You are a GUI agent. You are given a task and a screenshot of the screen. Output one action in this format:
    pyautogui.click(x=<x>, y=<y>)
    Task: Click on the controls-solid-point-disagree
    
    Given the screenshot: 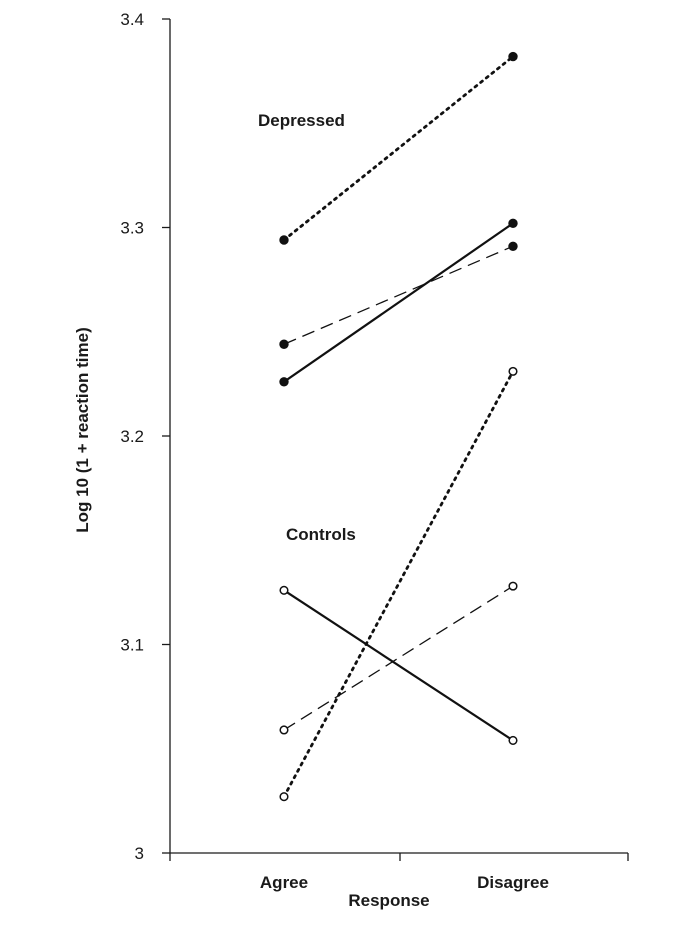 What is the action you would take?
    pyautogui.click(x=513, y=740)
    